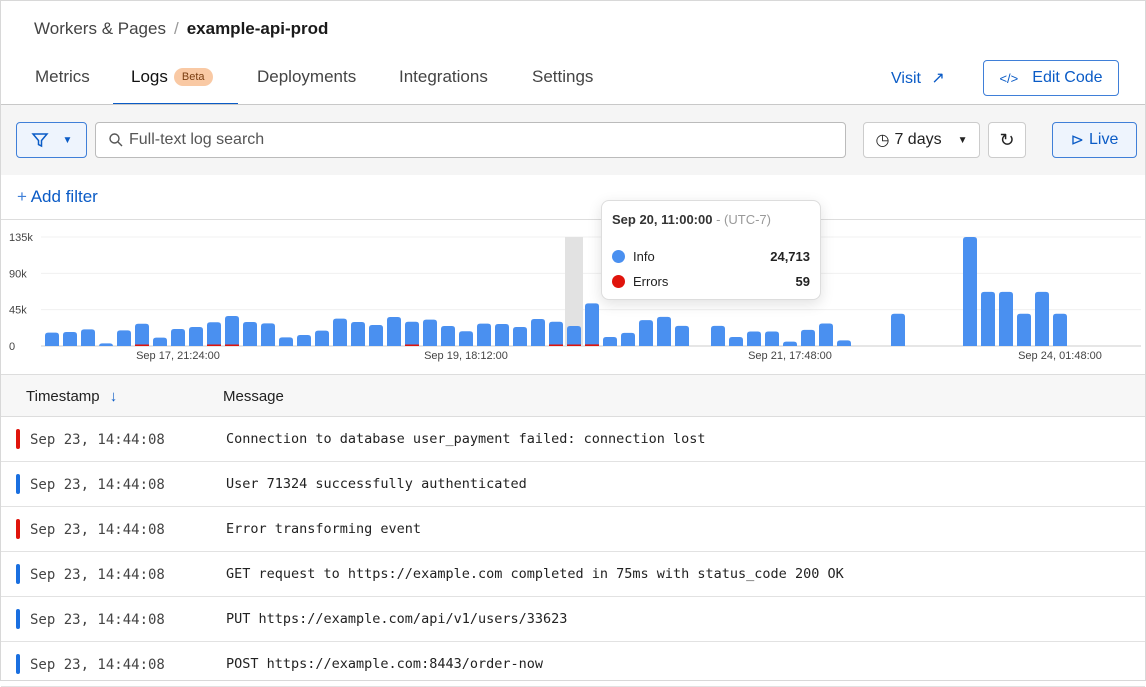 The height and width of the screenshot is (687, 1146). I want to click on add-filter-button: + Add filter, so click(57, 197).